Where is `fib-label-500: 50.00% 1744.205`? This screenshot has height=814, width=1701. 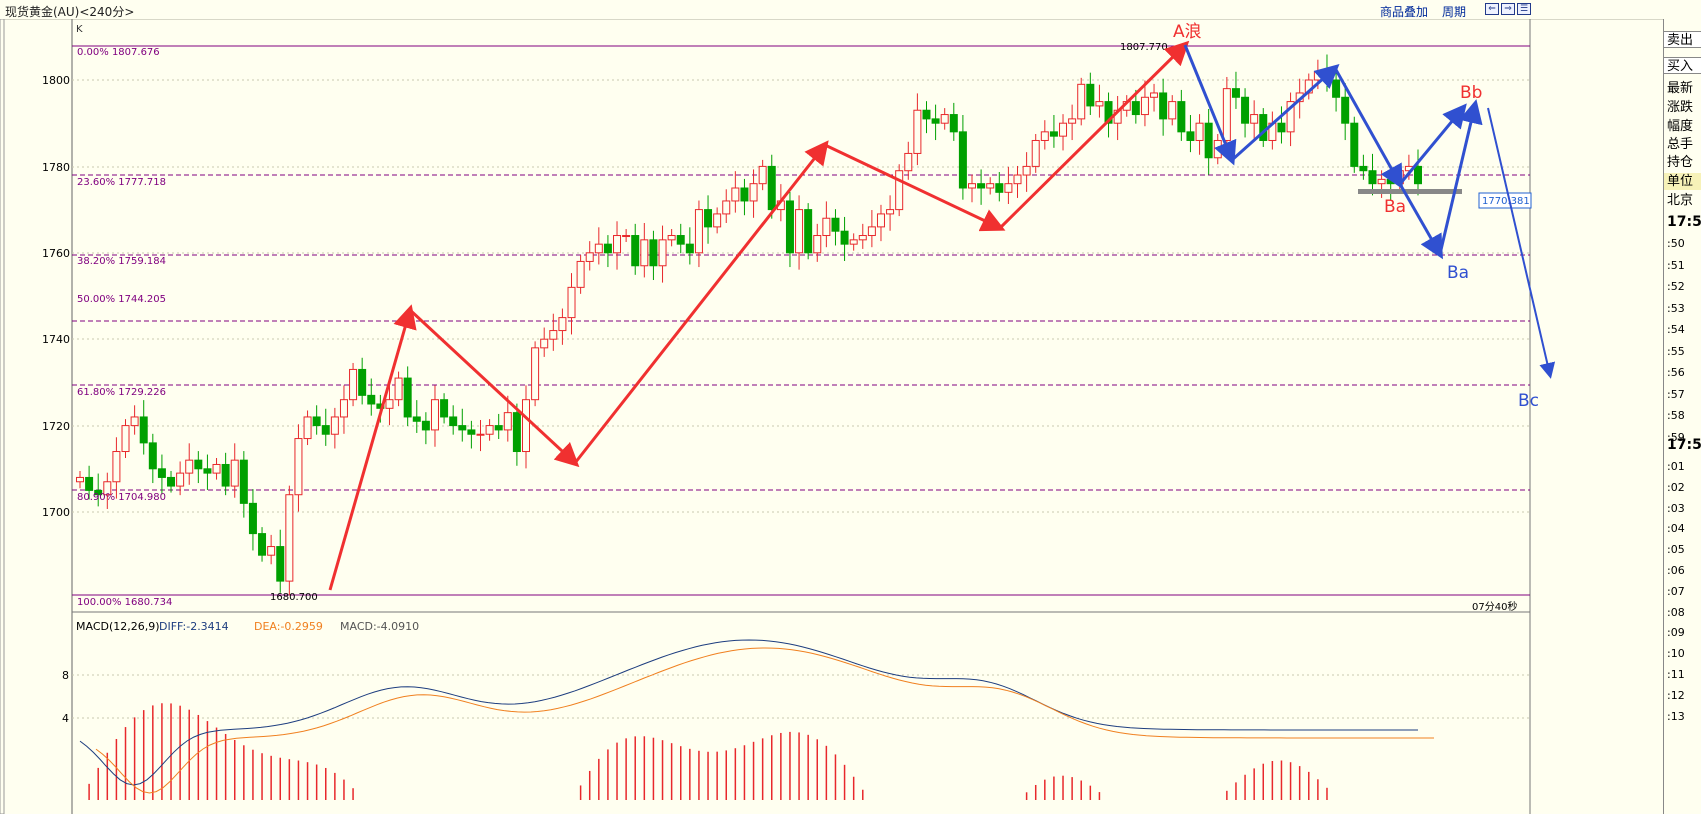 fib-label-500: 50.00% 1744.205 is located at coordinates (121, 299).